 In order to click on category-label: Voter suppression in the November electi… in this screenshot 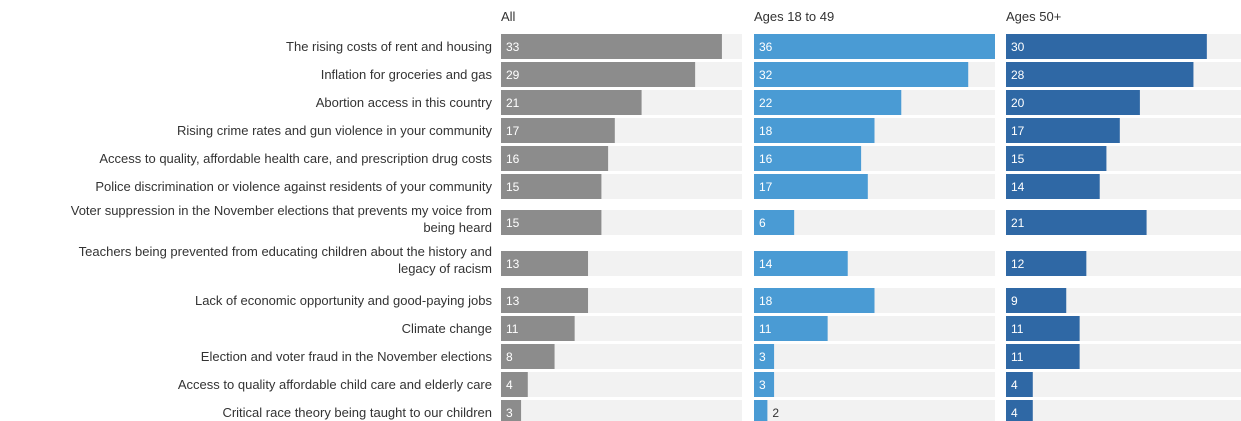, I will do `click(281, 219)`.